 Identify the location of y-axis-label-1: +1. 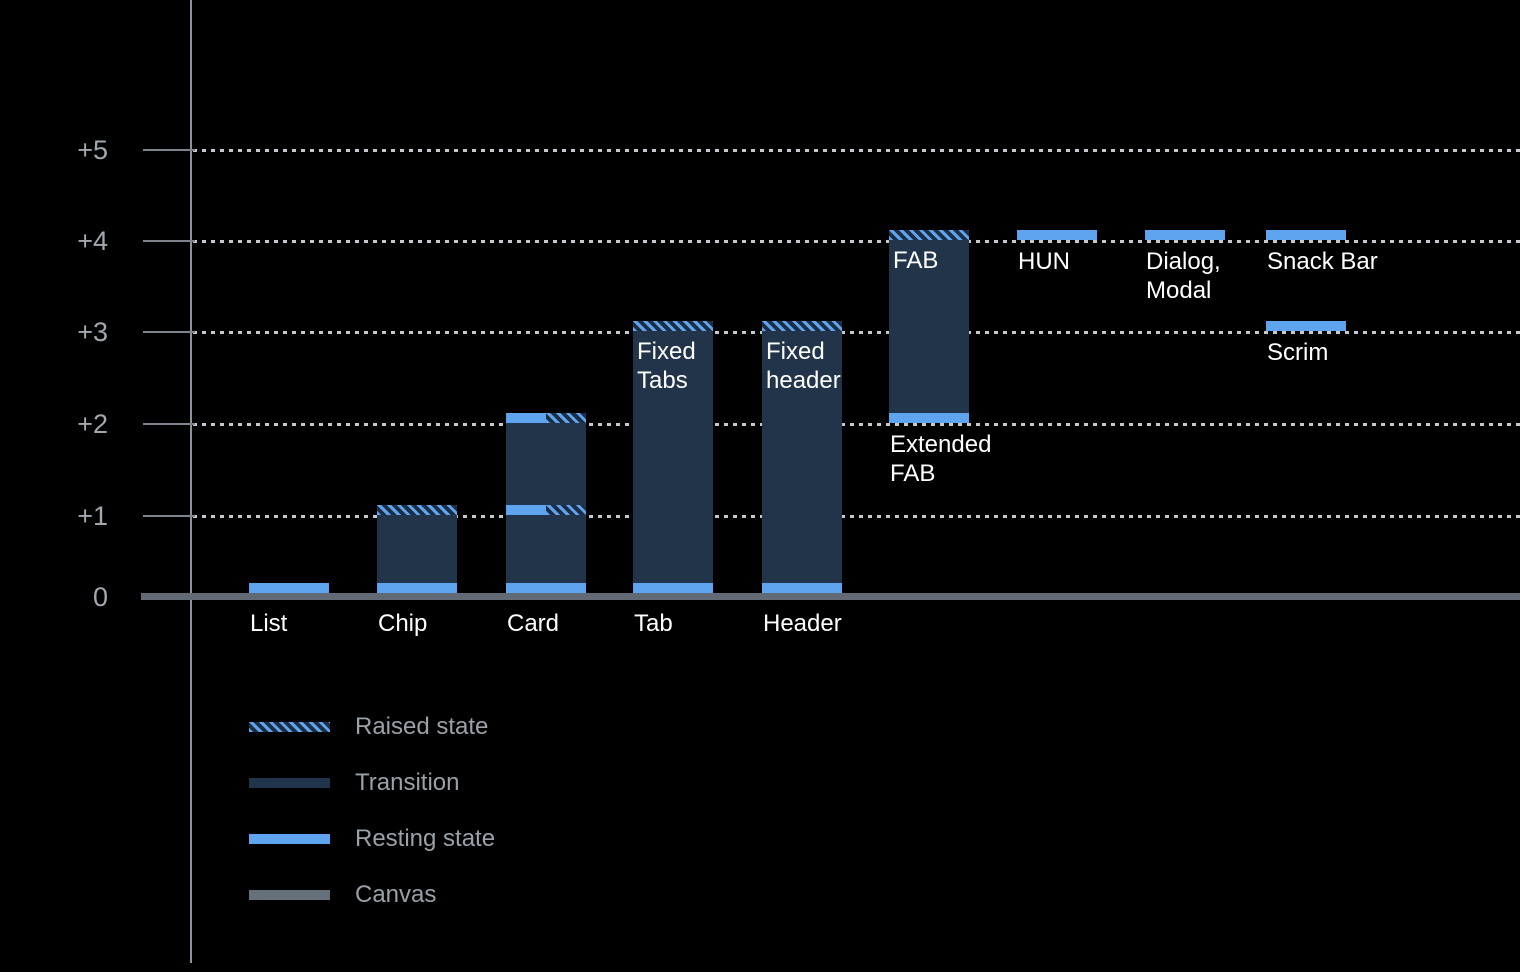
(92, 516).